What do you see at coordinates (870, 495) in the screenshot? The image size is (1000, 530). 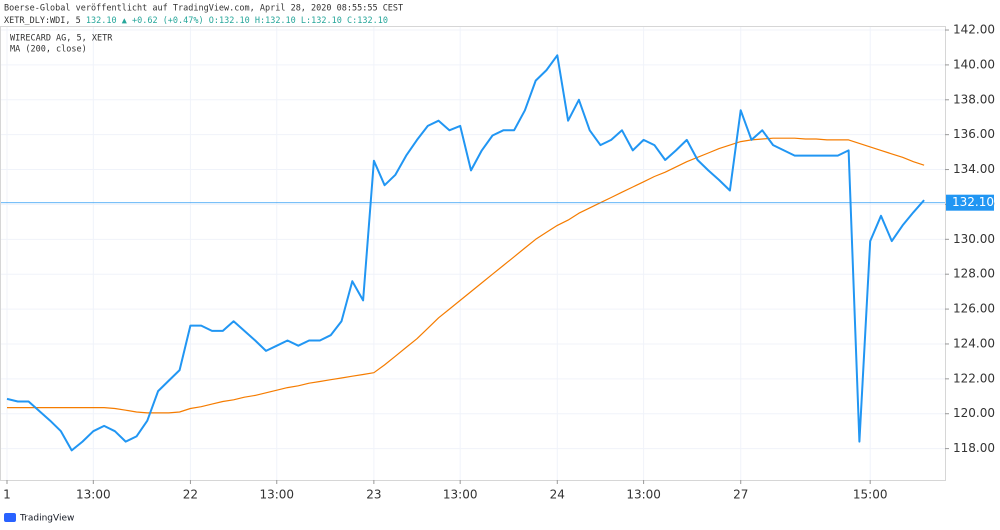 I see `x-tick-label: 15:00` at bounding box center [870, 495].